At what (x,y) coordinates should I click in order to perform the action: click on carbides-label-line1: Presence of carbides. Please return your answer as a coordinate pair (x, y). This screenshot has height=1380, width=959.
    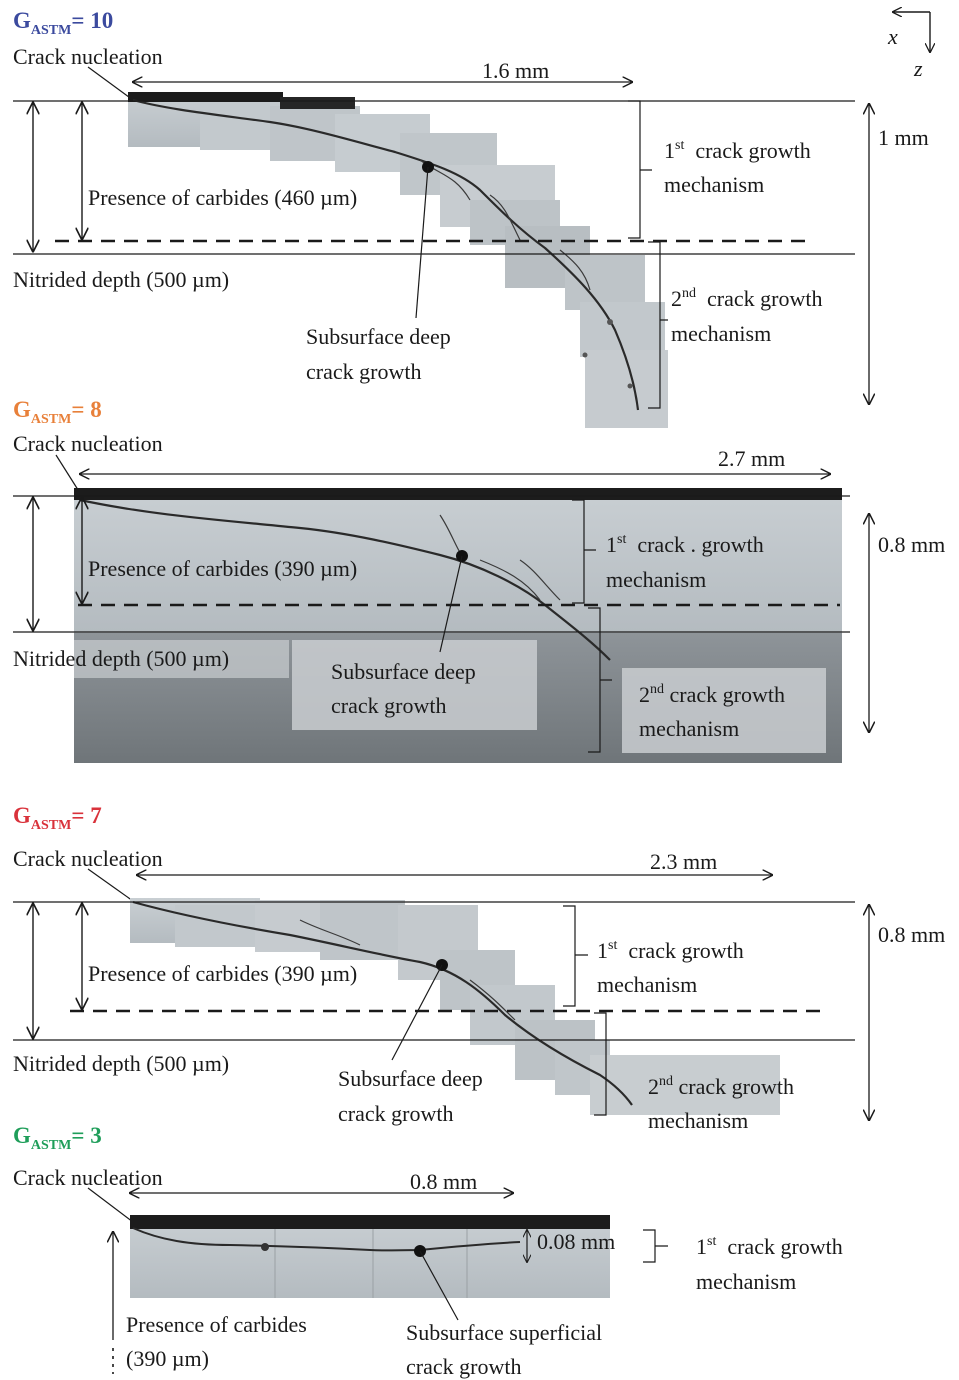
    Looking at the image, I should click on (216, 1324).